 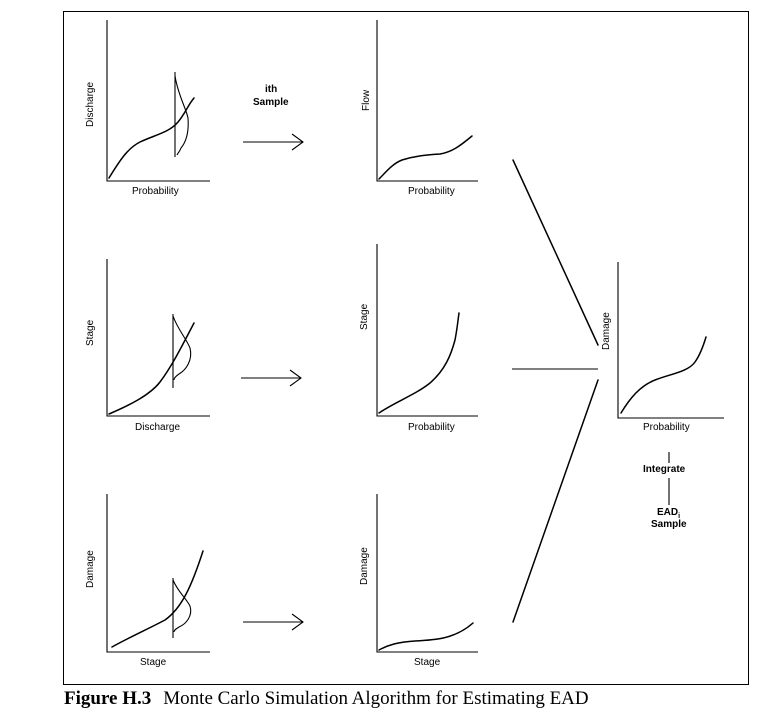 What do you see at coordinates (155, 191) in the screenshot?
I see `p1-xlabel: Probability` at bounding box center [155, 191].